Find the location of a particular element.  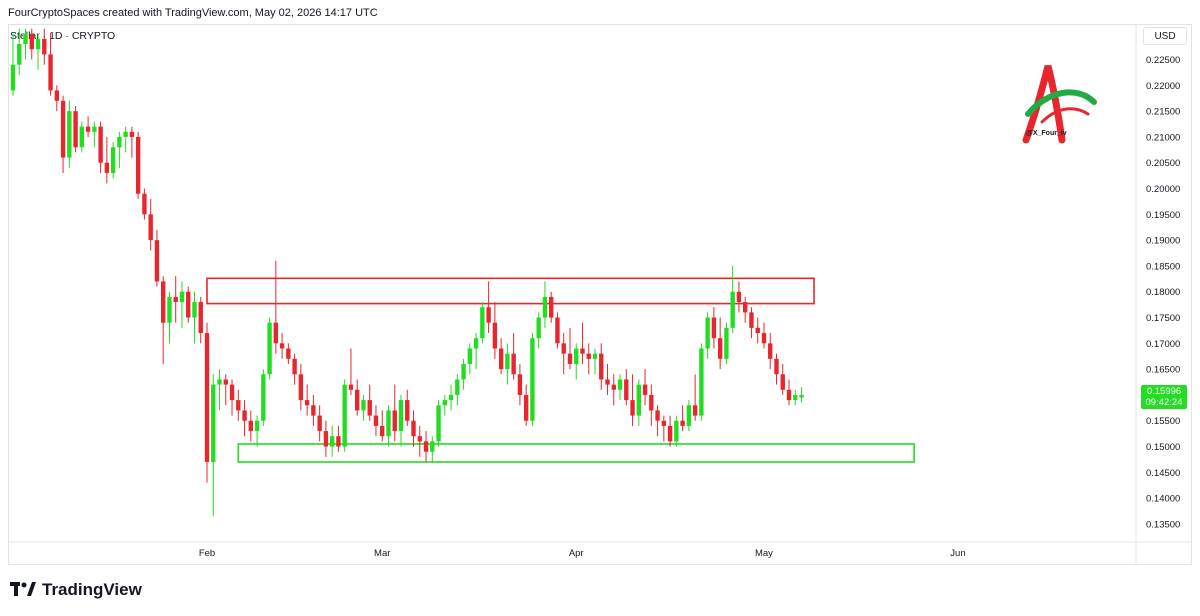

y-tick-label: 0.19000 is located at coordinates (1163, 241).